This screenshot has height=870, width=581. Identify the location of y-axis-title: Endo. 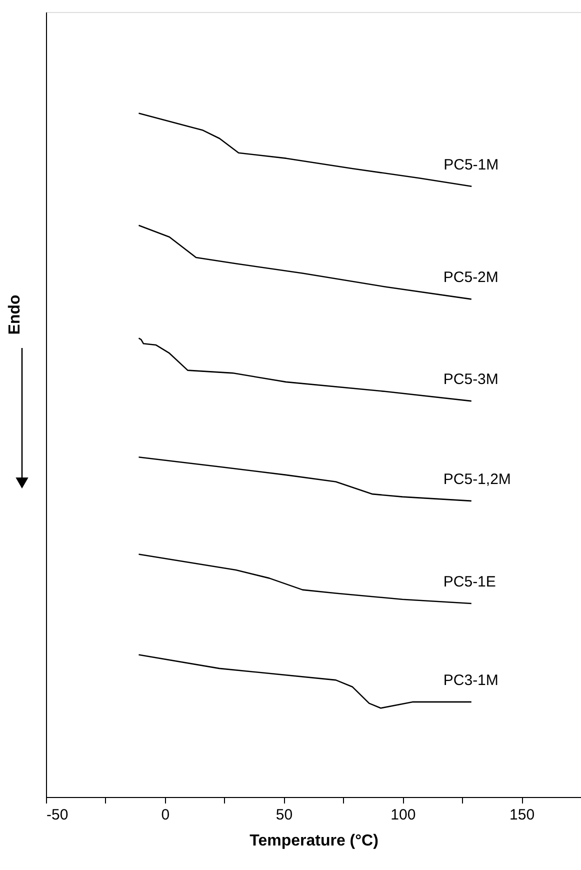
(15, 314).